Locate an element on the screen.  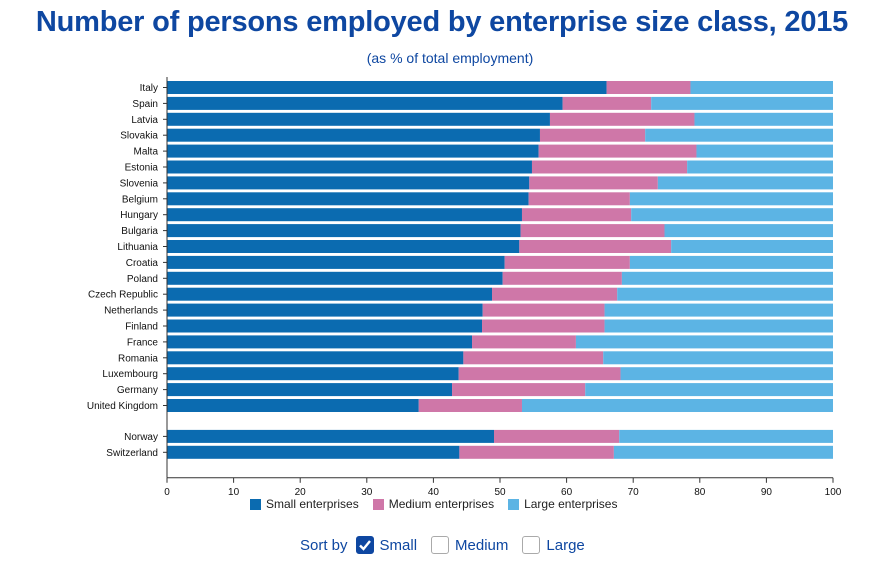
bar-slovenia-medium is located at coordinates (593, 183).